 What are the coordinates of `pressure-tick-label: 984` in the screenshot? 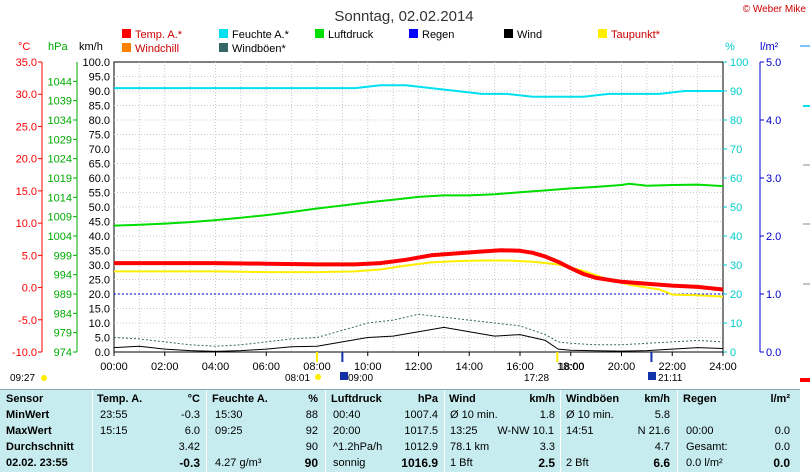 It's located at (63, 314).